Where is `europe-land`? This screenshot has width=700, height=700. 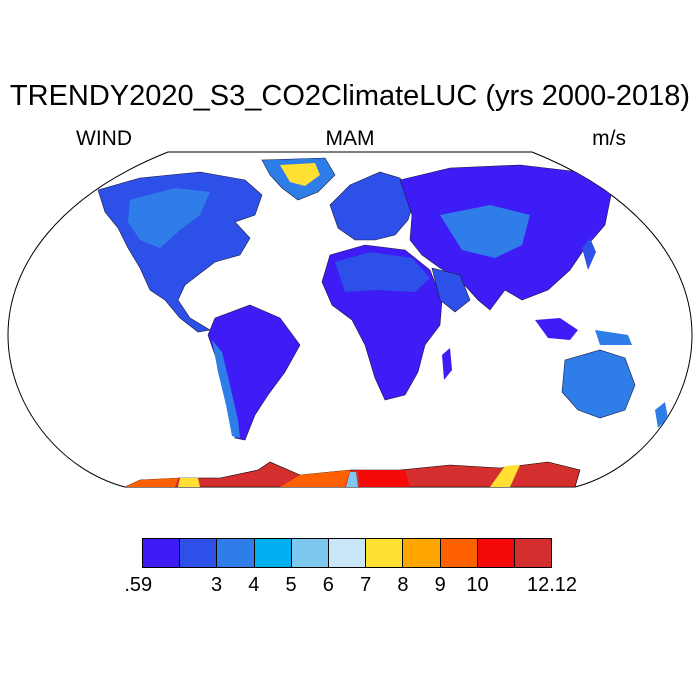
europe-land is located at coordinates (372, 206).